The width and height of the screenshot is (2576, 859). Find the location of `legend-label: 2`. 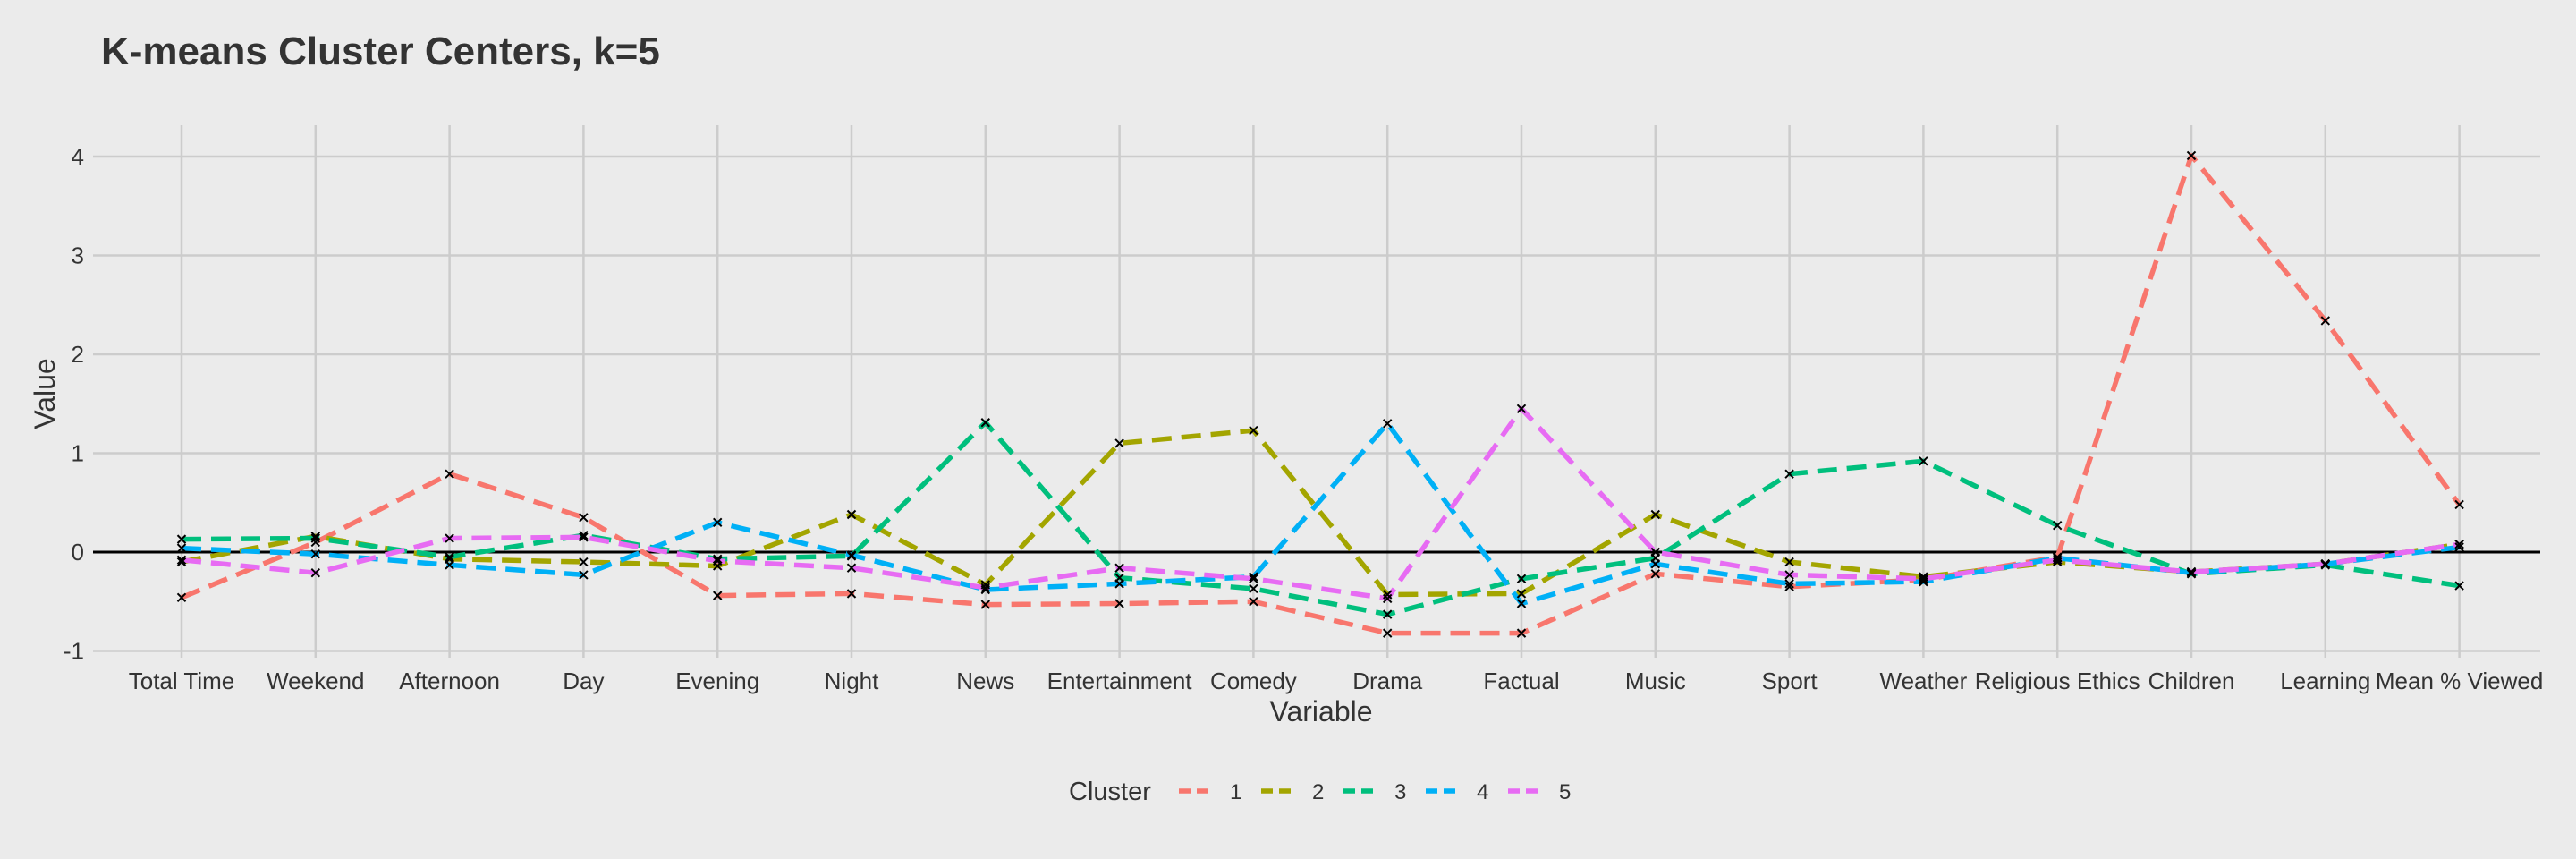

legend-label: 2 is located at coordinates (1318, 792).